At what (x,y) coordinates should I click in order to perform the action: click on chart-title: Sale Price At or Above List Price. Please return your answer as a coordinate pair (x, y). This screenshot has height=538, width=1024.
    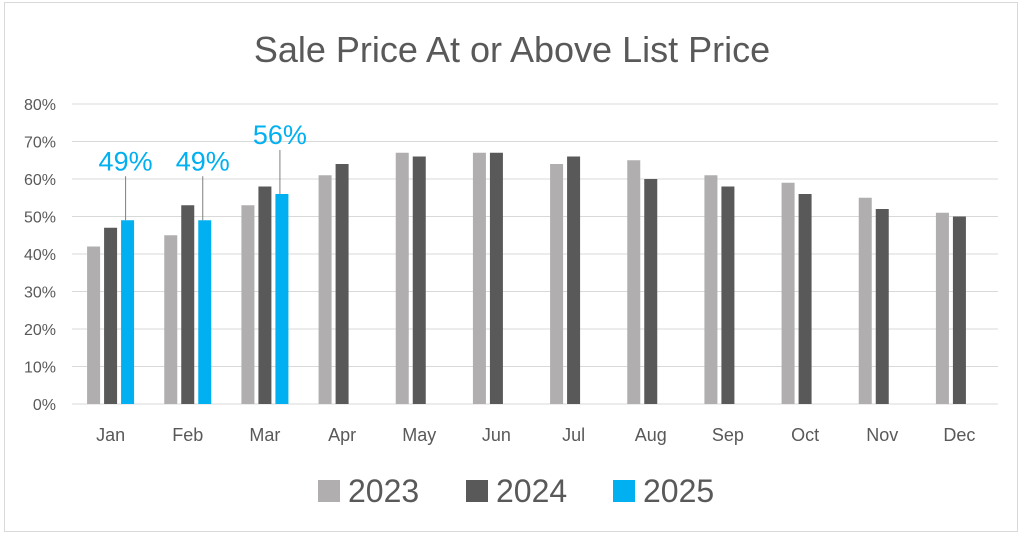
    Looking at the image, I should click on (512, 49).